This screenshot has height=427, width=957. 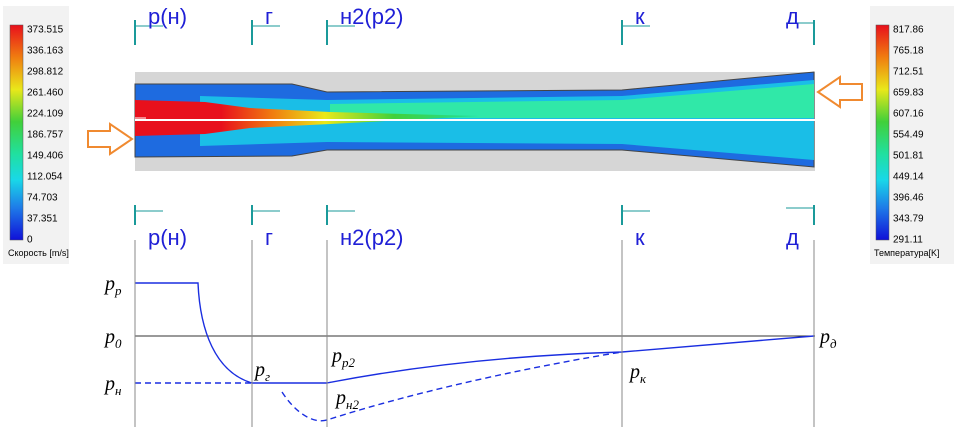 I want to click on colorbar-tick: 712.51, so click(x=908, y=72).